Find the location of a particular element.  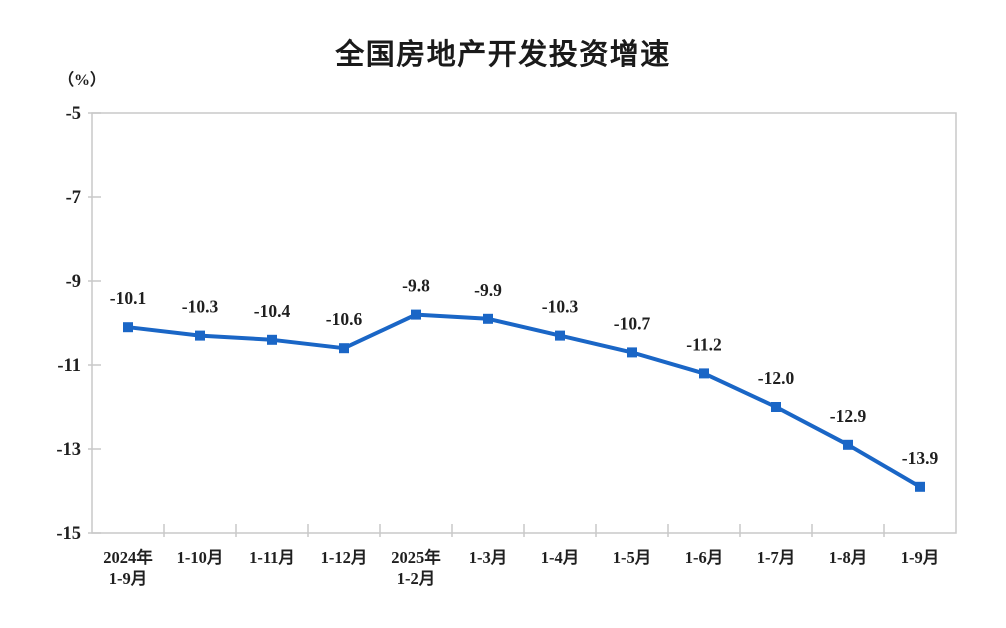

data-point-label: -9.9 is located at coordinates (488, 290).